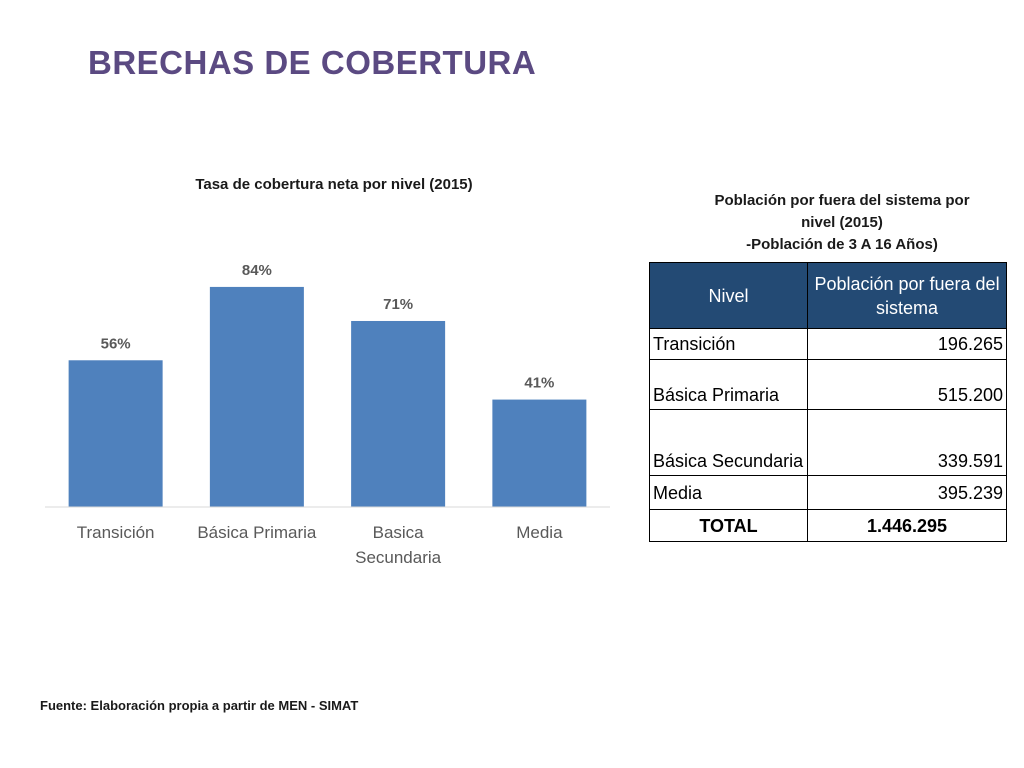 The height and width of the screenshot is (768, 1024). Describe the element at coordinates (907, 384) in the screenshot. I see `row-poblacion: 515.200` at that location.